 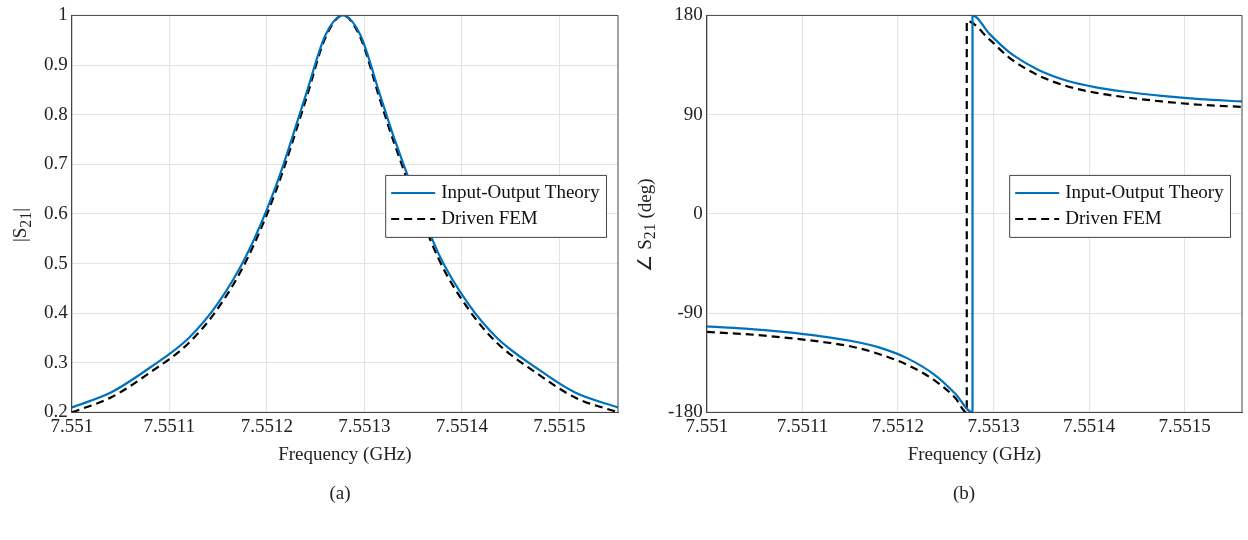 I want to click on y-tick-label: 0.6, so click(x=56, y=212).